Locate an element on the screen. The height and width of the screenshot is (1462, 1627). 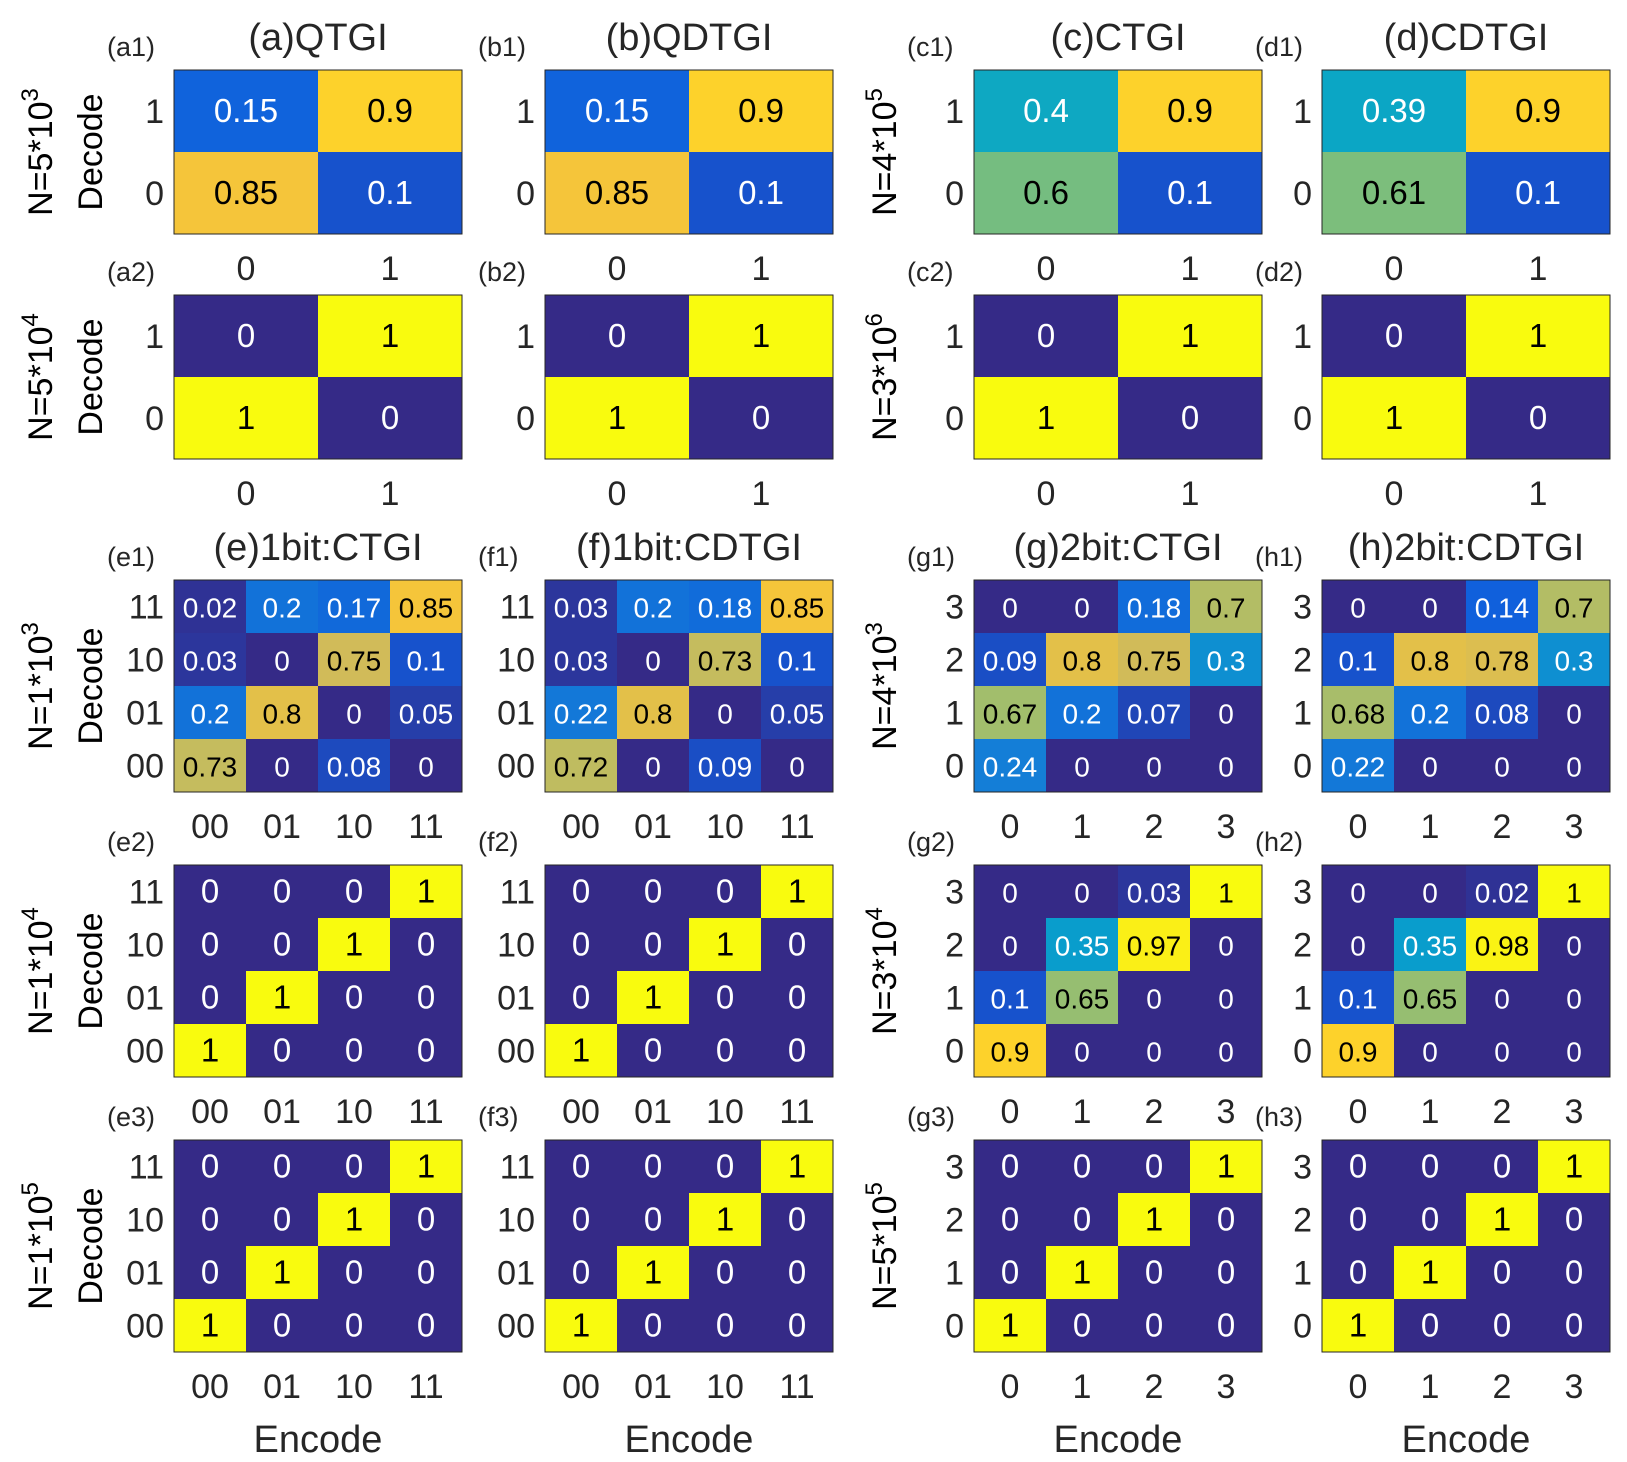
cell-value-label-g1-r2-c0: 0.09 is located at coordinates (1010, 661).